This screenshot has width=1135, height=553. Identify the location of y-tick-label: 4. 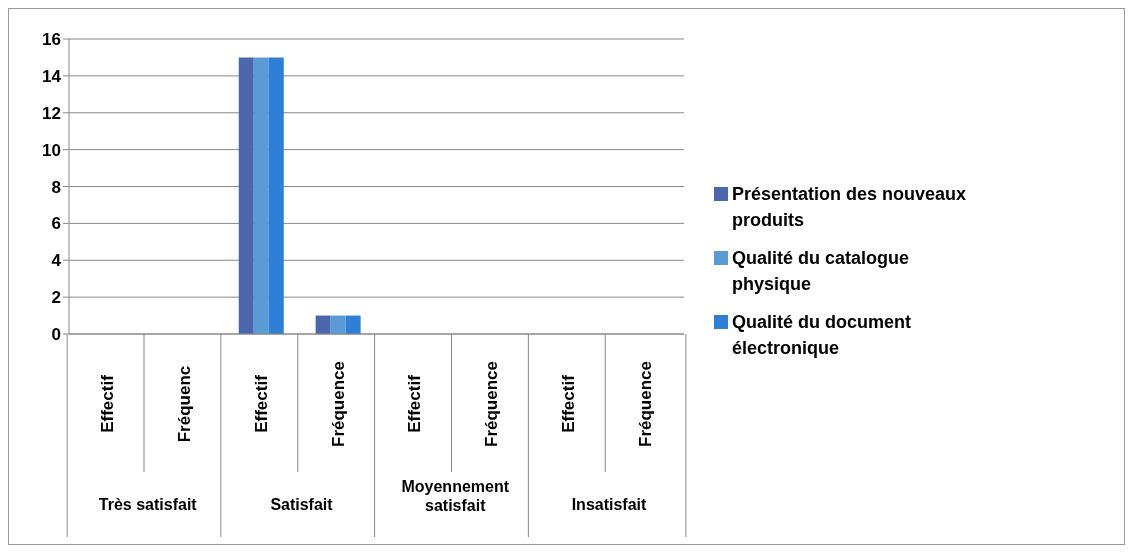
(56, 261).